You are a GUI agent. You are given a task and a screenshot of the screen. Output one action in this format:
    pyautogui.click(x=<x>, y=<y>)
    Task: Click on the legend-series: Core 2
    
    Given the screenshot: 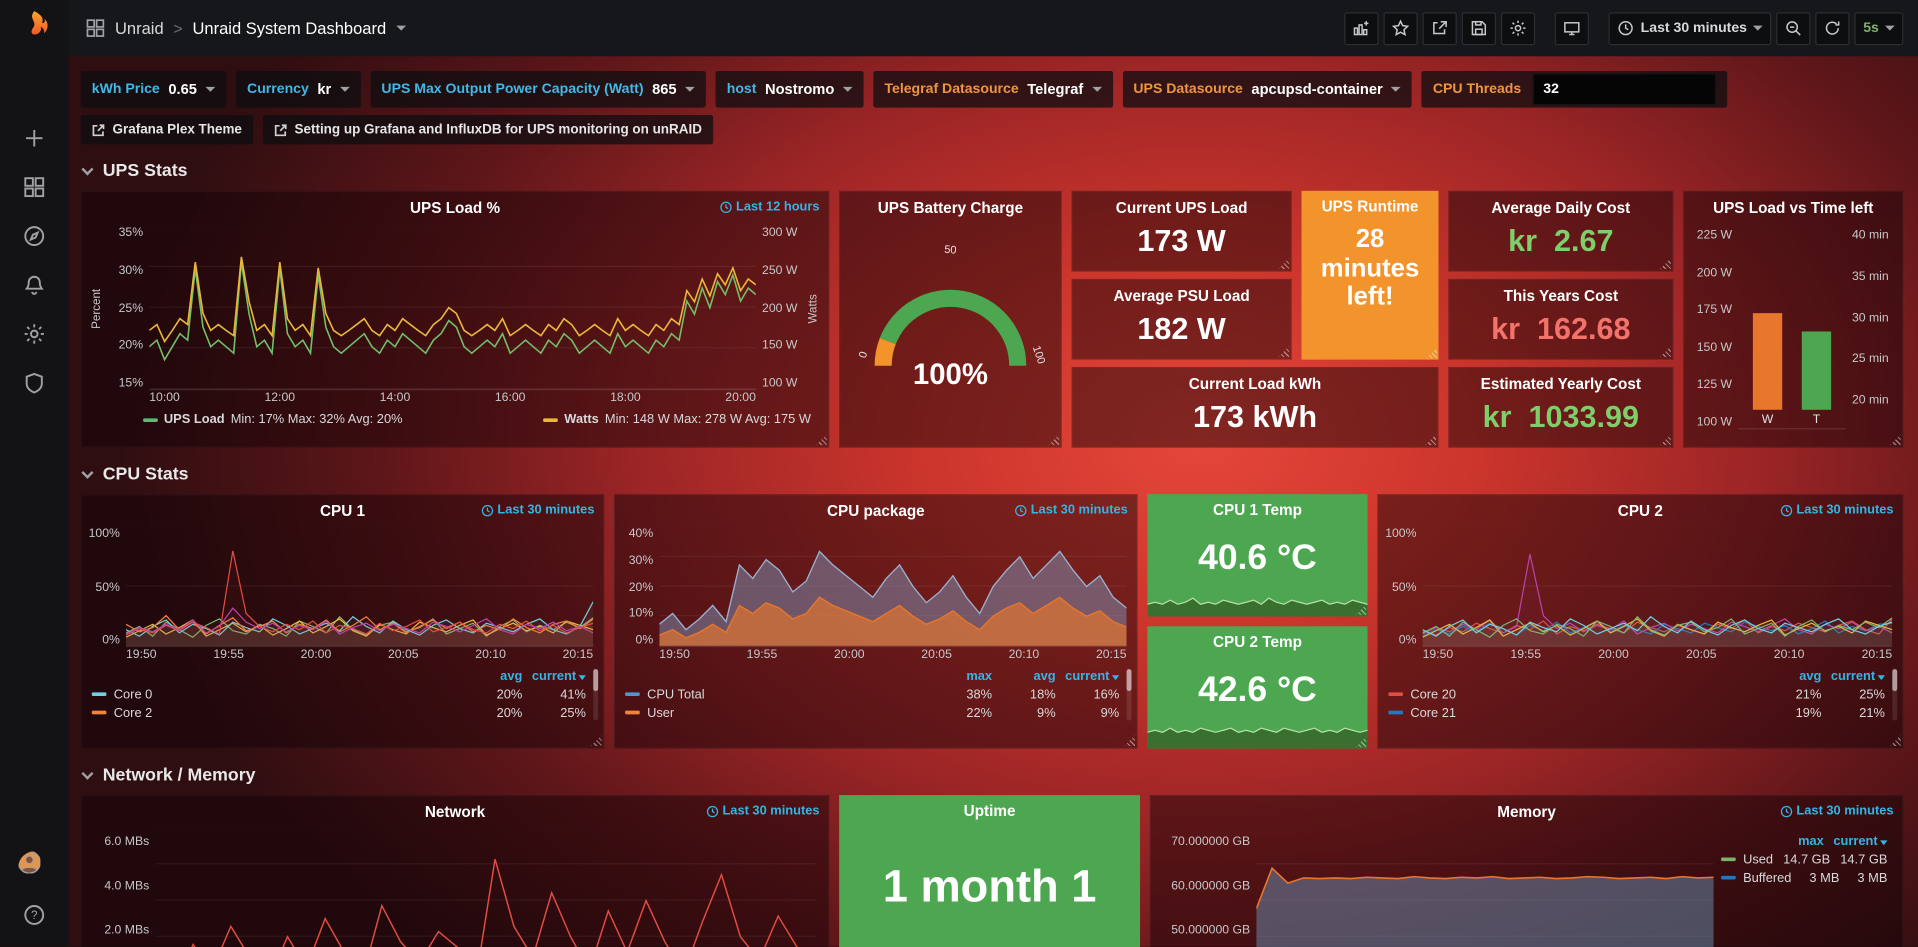 What is the action you would take?
    pyautogui.click(x=275, y=712)
    